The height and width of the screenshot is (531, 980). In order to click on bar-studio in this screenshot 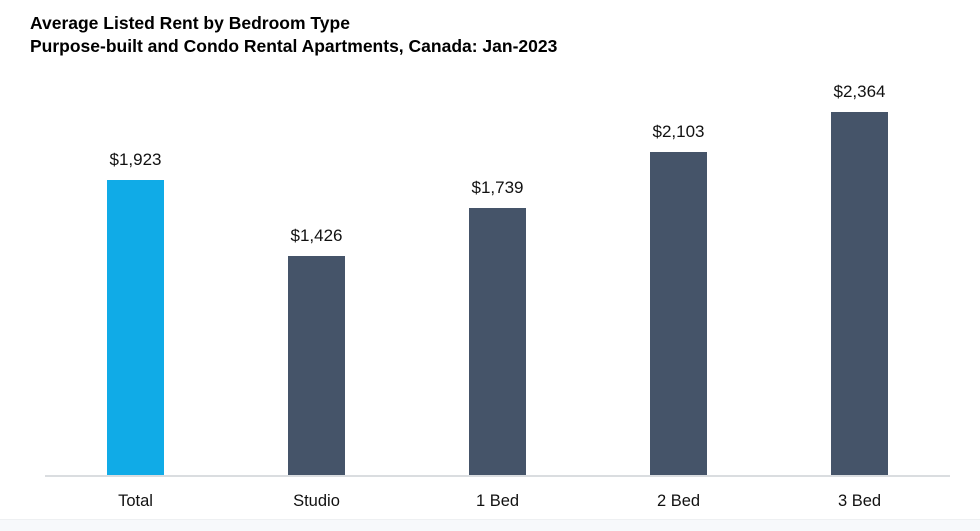, I will do `click(316, 365)`.